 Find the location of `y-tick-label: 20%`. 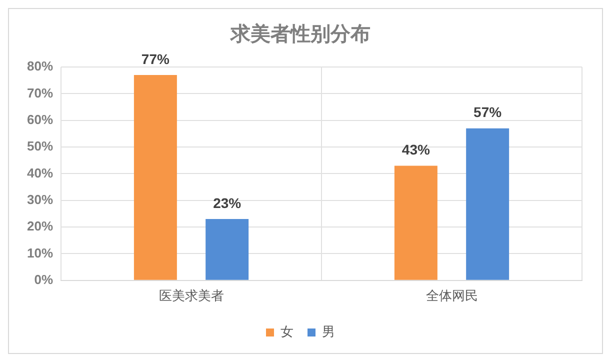

y-tick-label: 20% is located at coordinates (40, 226).